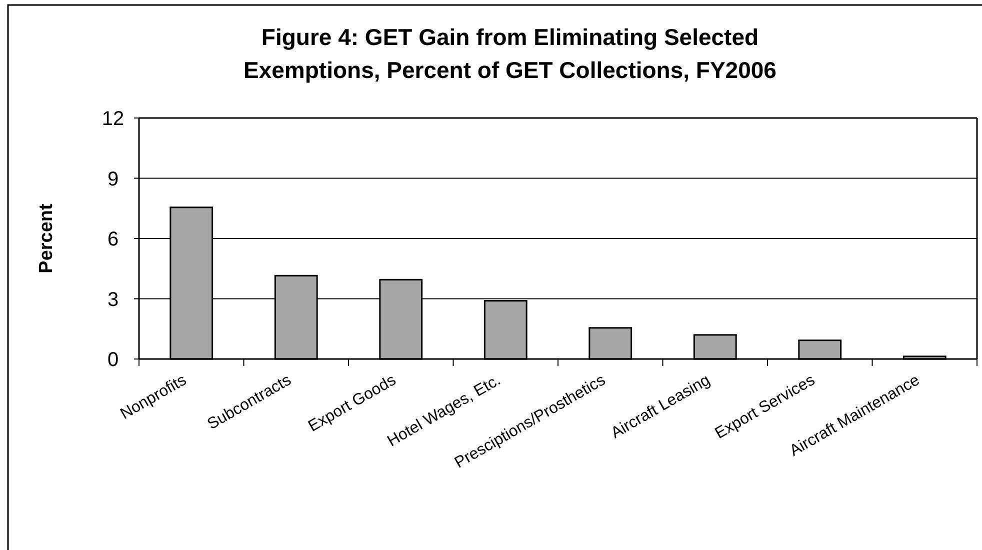 This screenshot has width=982, height=550. Describe the element at coordinates (113, 239) in the screenshot. I see `y-tick-label: 6` at that location.